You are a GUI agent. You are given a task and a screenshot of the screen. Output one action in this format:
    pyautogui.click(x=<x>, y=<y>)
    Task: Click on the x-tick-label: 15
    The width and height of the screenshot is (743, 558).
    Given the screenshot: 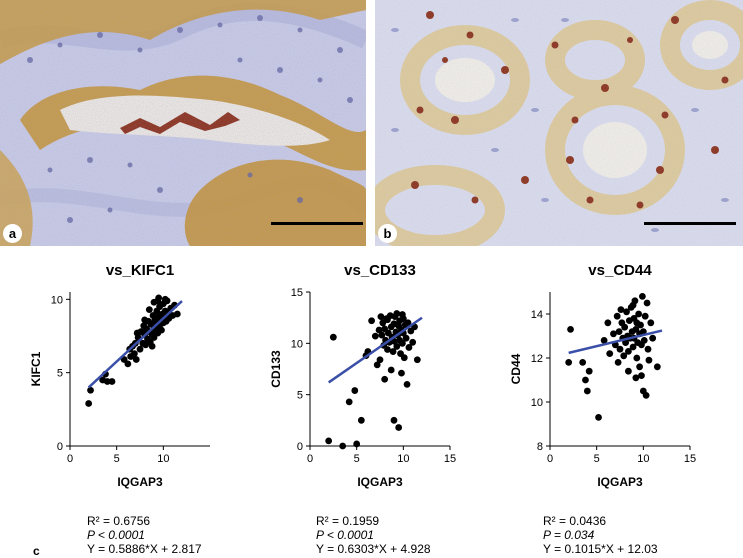 What is the action you would take?
    pyautogui.click(x=690, y=459)
    